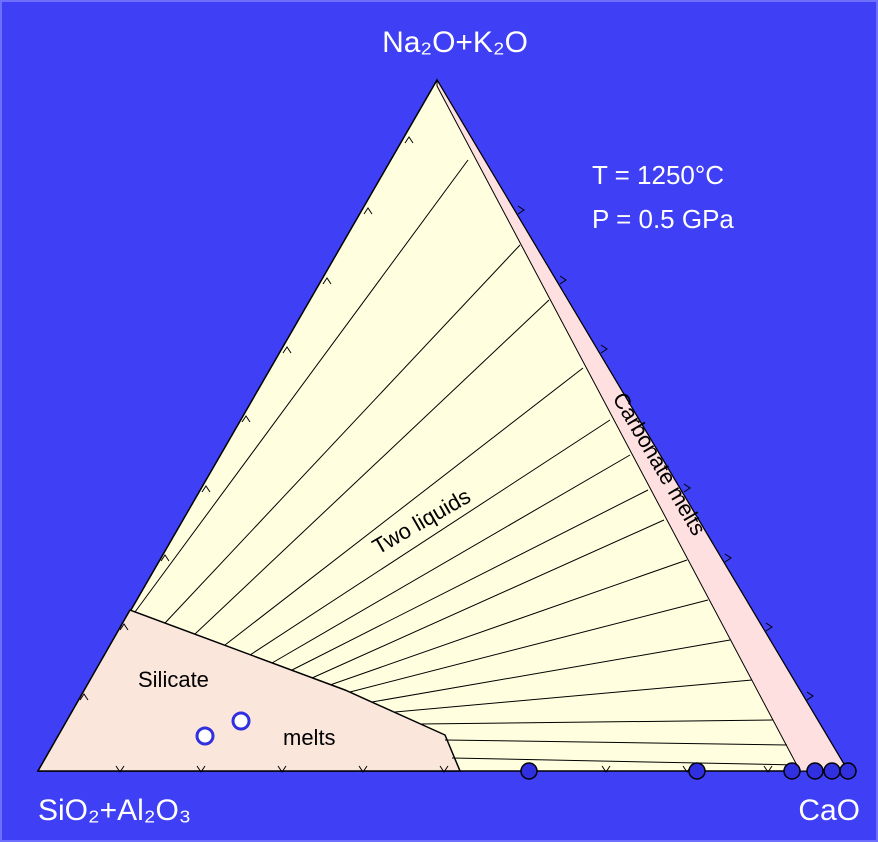 The image size is (878, 842). What do you see at coordinates (249, 690) in the screenshot?
I see `silicate-field` at bounding box center [249, 690].